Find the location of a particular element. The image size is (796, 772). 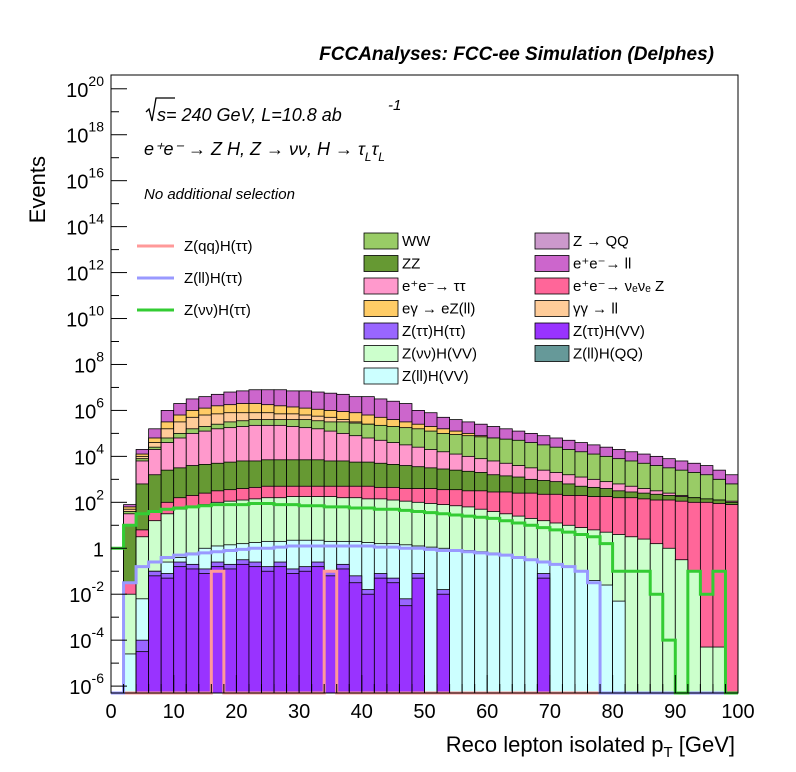

legend-label: Z(νν)H(ττ) is located at coordinates (217, 310).